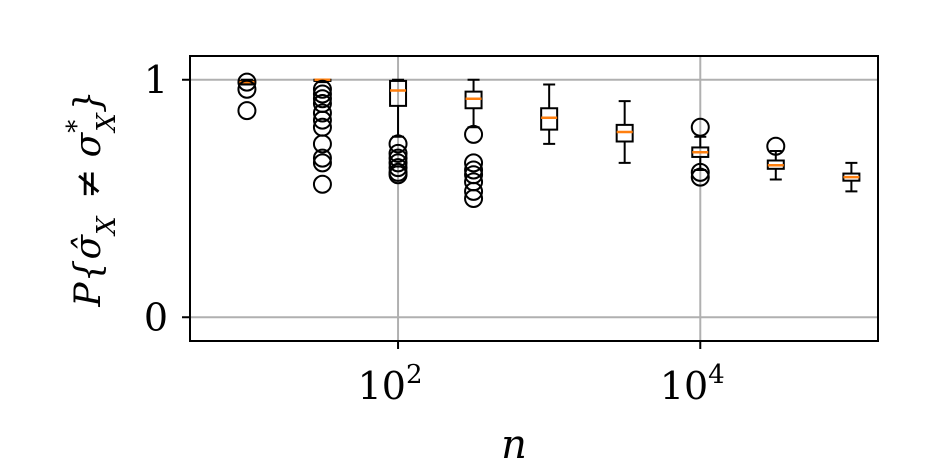  I want to click on x-tick-label: 10⁴, so click(692, 384).